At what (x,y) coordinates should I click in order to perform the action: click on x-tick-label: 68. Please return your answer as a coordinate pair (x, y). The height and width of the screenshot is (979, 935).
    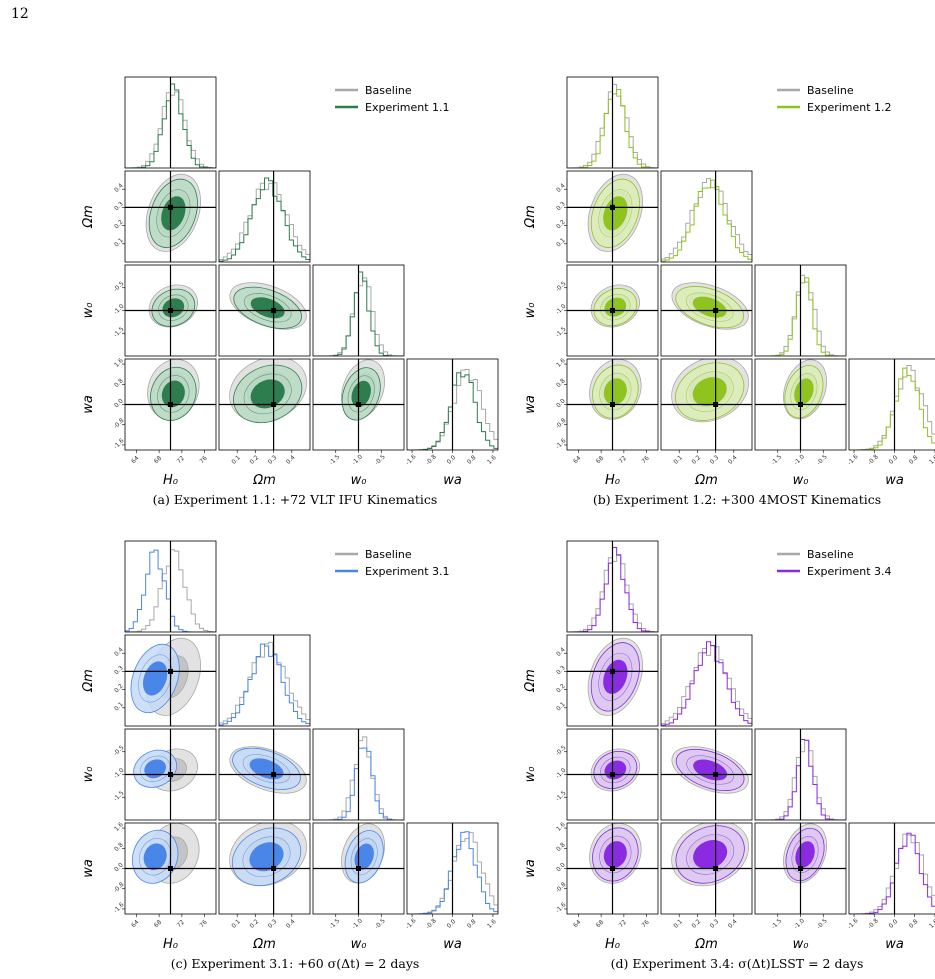
    Looking at the image, I should click on (158, 460).